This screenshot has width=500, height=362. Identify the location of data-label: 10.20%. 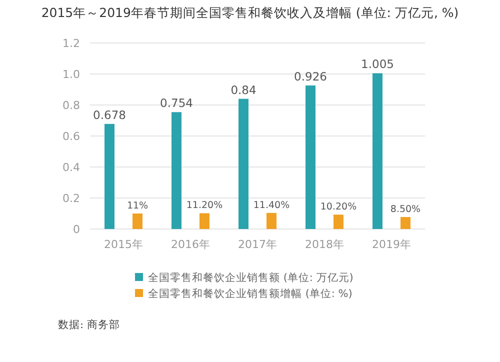
(338, 207).